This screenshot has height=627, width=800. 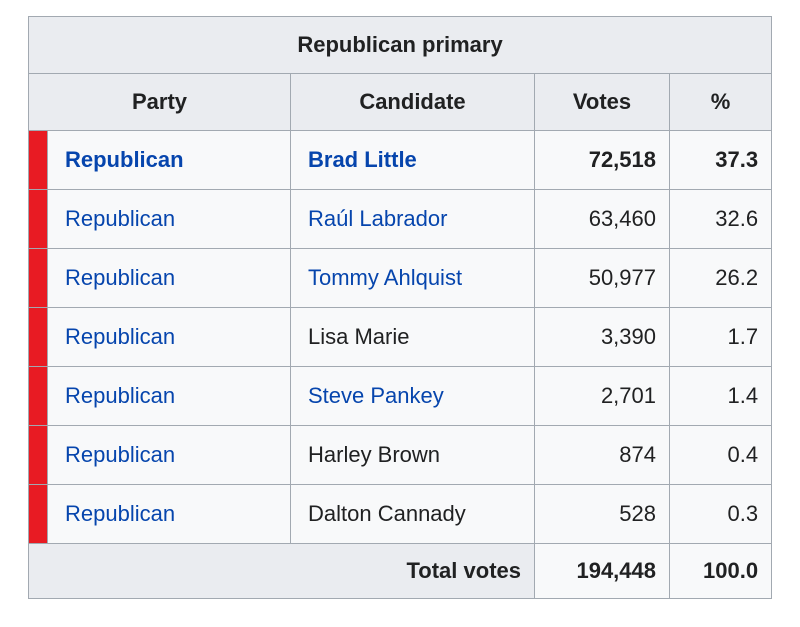 I want to click on candidate-cell: Lisa Marie, so click(x=412, y=337).